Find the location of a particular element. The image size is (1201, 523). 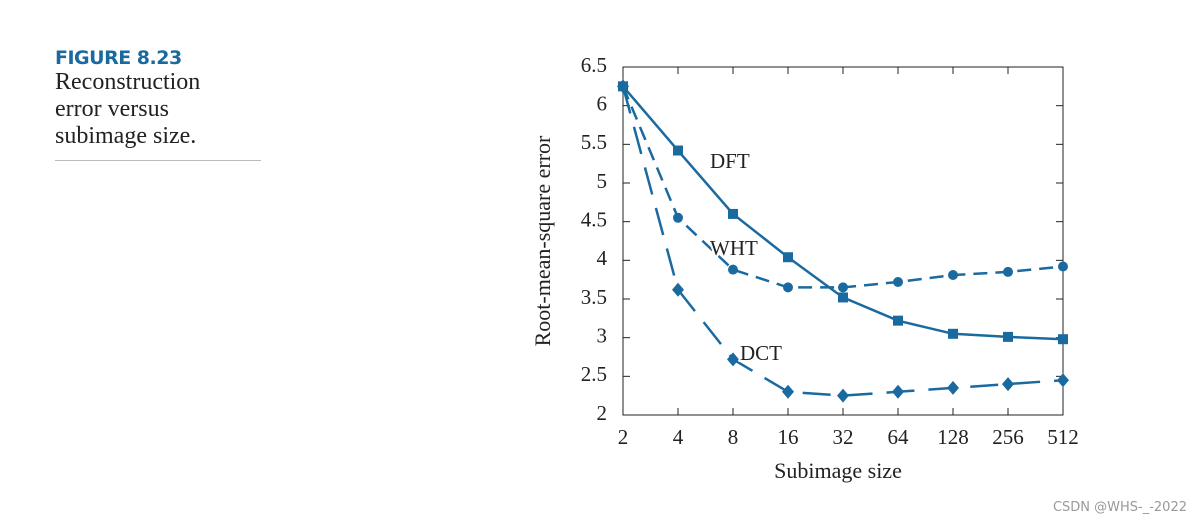

x-tick-label: 32 is located at coordinates (843, 437).